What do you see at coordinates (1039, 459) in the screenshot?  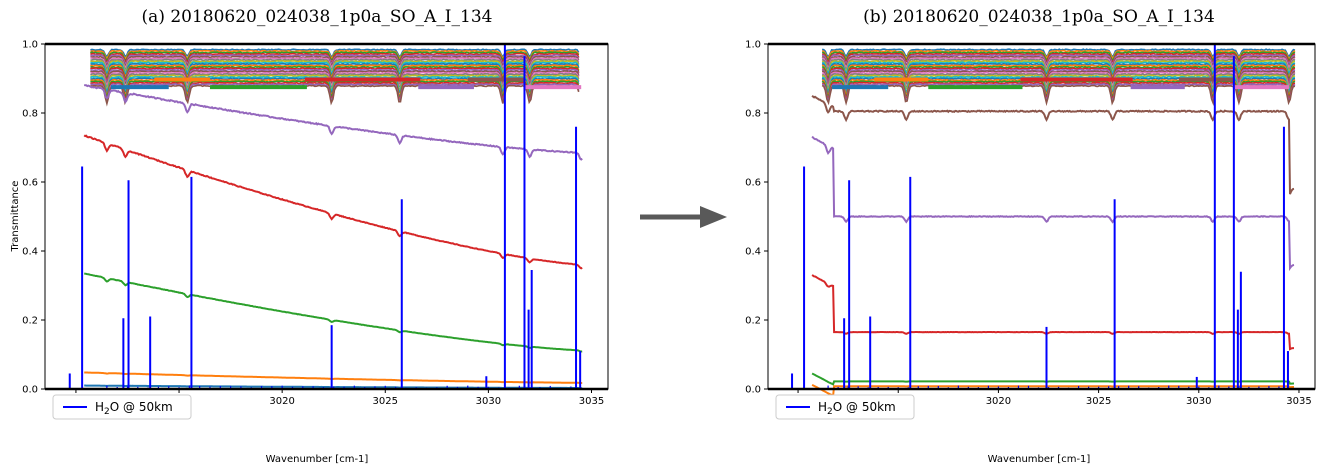 I see `panel-b-xlabel: Wavenumber [cm-1]` at bounding box center [1039, 459].